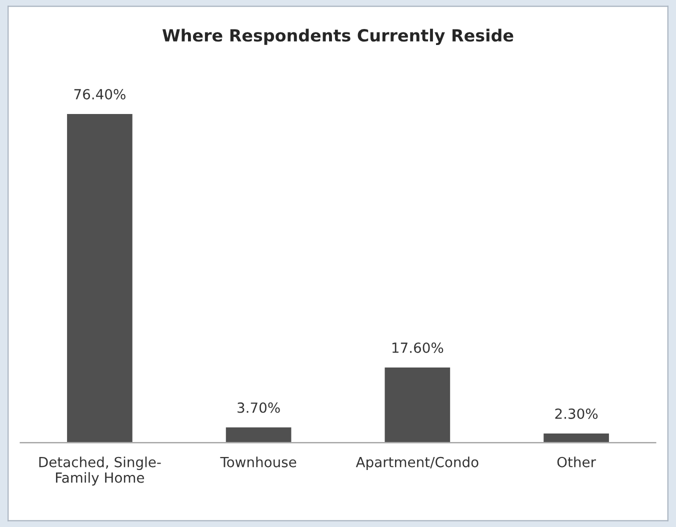 This screenshot has height=527, width=676. Describe the element at coordinates (576, 462) in the screenshot. I see `x-tick-label: Other` at that location.